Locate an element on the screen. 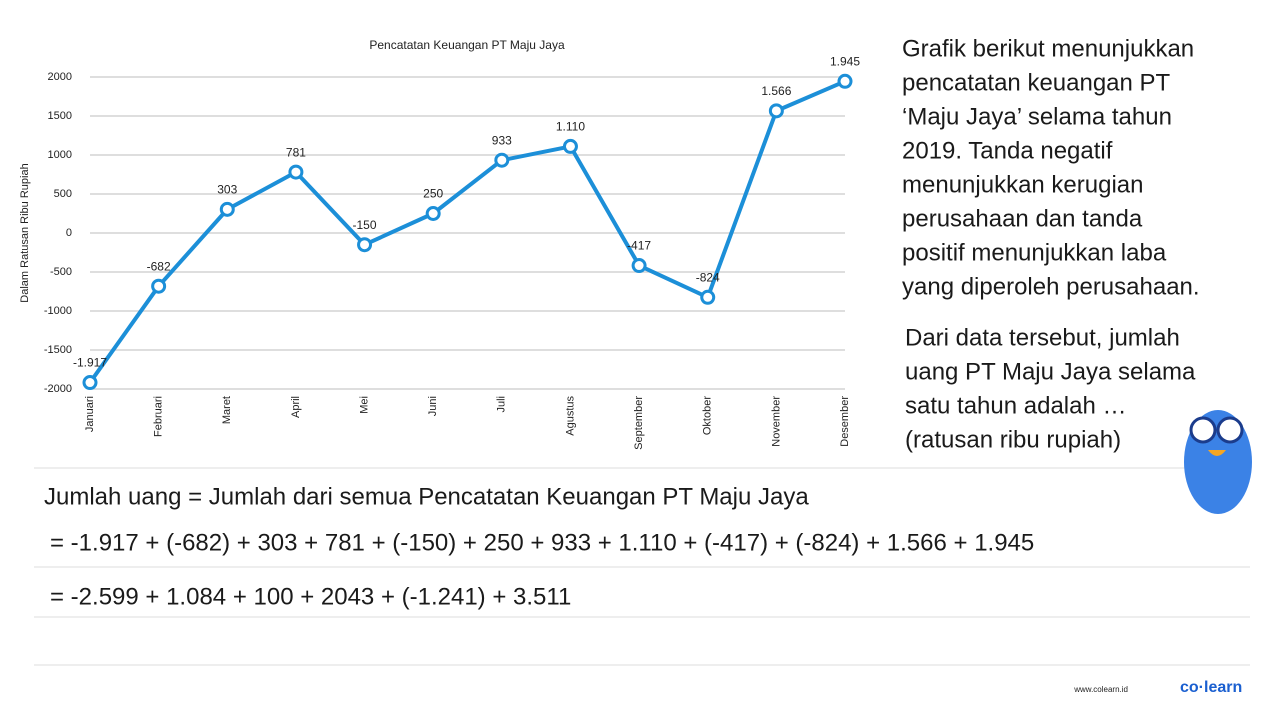 The width and height of the screenshot is (1280, 720). chart-title: Pencatatan Keuangan PT Maju Jaya is located at coordinates (467, 45).